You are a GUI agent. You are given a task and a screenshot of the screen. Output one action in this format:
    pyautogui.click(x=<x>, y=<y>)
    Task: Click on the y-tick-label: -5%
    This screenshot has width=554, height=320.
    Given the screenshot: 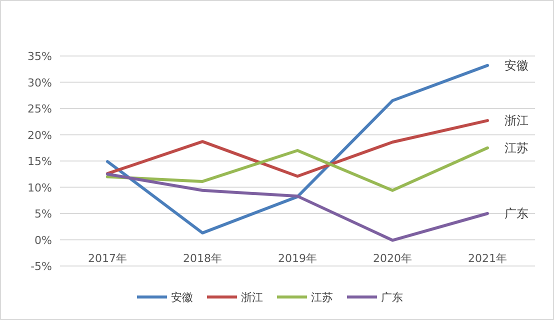 What is the action you would take?
    pyautogui.click(x=41, y=266)
    